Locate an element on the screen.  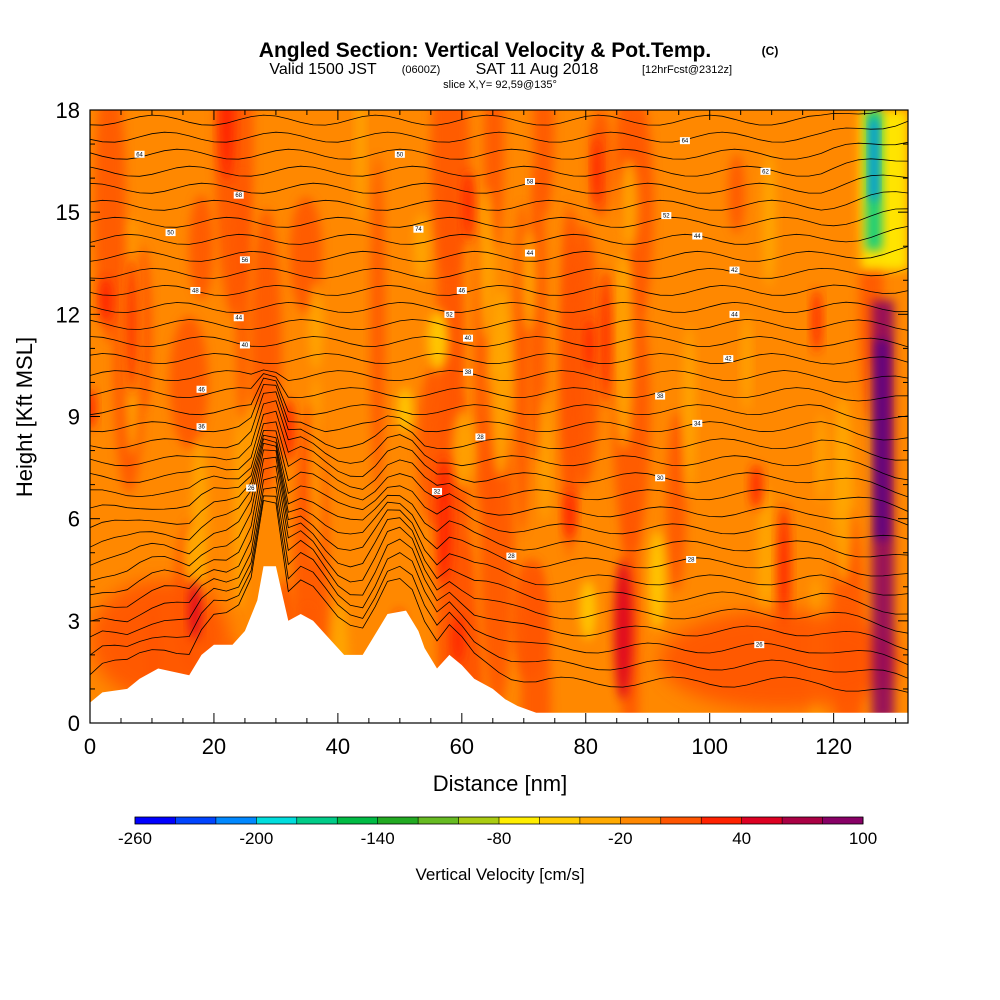
subtitle-zulu: (0600Z) is located at coordinates (421, 70).